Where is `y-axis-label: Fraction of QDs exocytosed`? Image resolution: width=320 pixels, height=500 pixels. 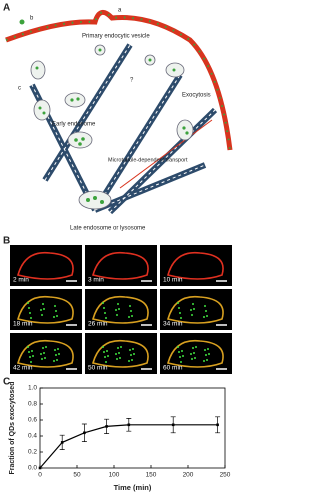
y-axis-label: Fraction of QDs exocytosed is located at coordinates (12, 428).